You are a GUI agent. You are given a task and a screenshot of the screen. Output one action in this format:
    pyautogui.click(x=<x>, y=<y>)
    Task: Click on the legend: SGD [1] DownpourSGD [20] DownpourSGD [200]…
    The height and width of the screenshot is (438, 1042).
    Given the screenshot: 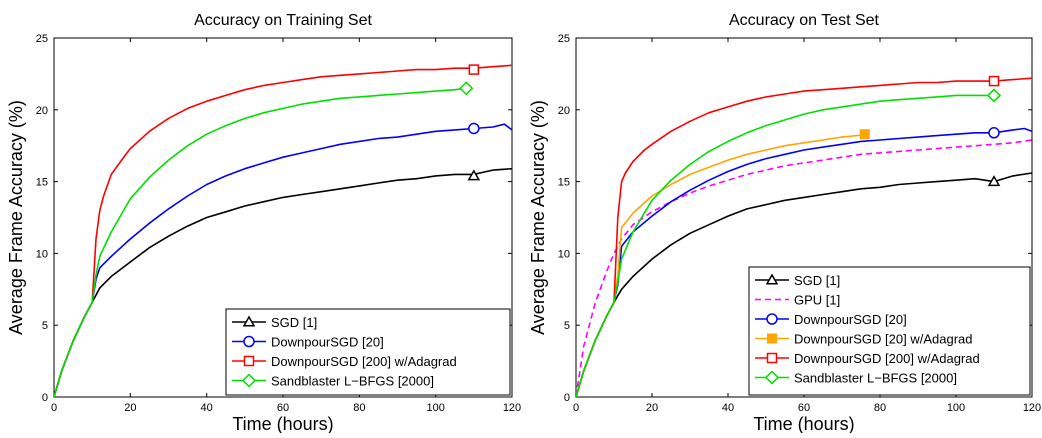 What is the action you would take?
    pyautogui.click(x=368, y=352)
    